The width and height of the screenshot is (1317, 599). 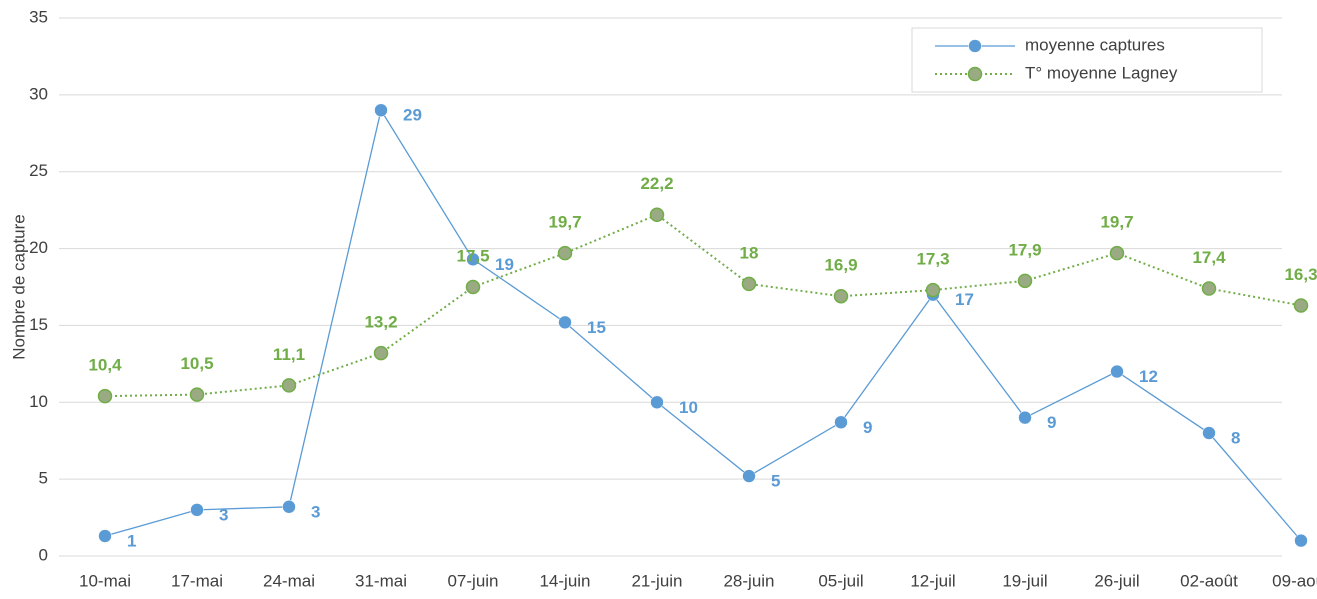 What do you see at coordinates (105, 580) in the screenshot?
I see `x-tick-label: 10-mai` at bounding box center [105, 580].